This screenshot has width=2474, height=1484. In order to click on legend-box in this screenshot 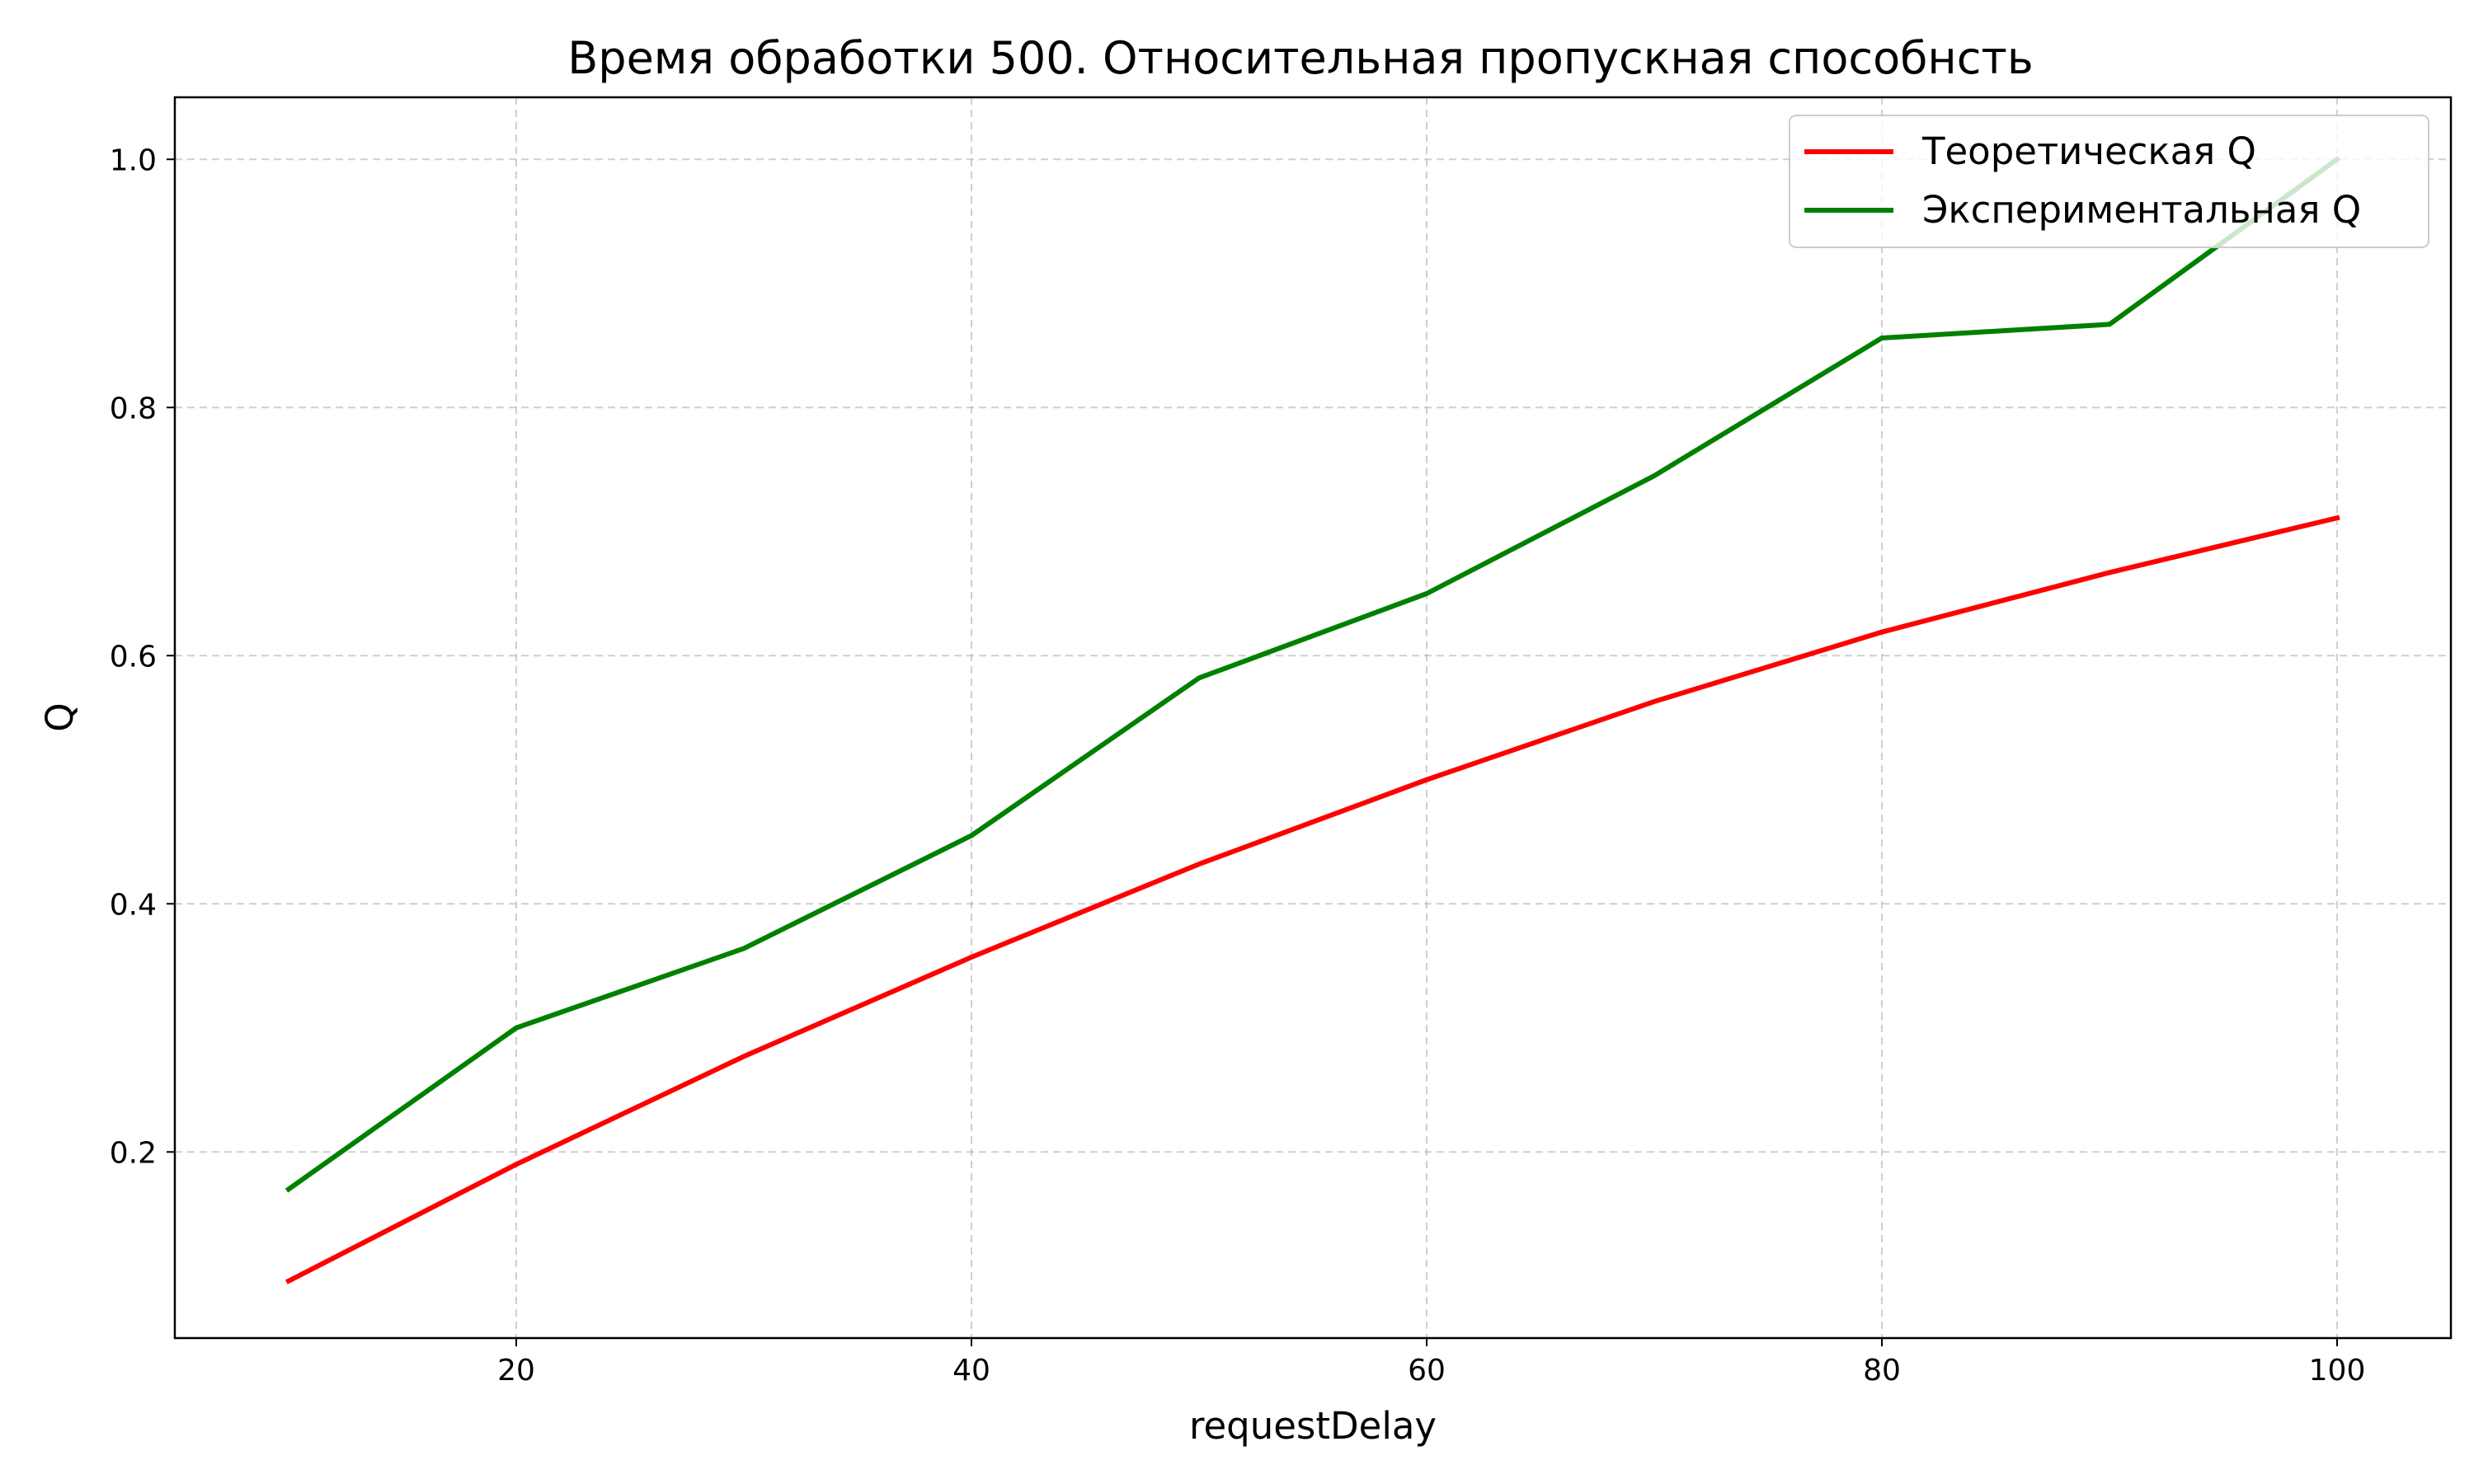, I will do `click(2109, 181)`.